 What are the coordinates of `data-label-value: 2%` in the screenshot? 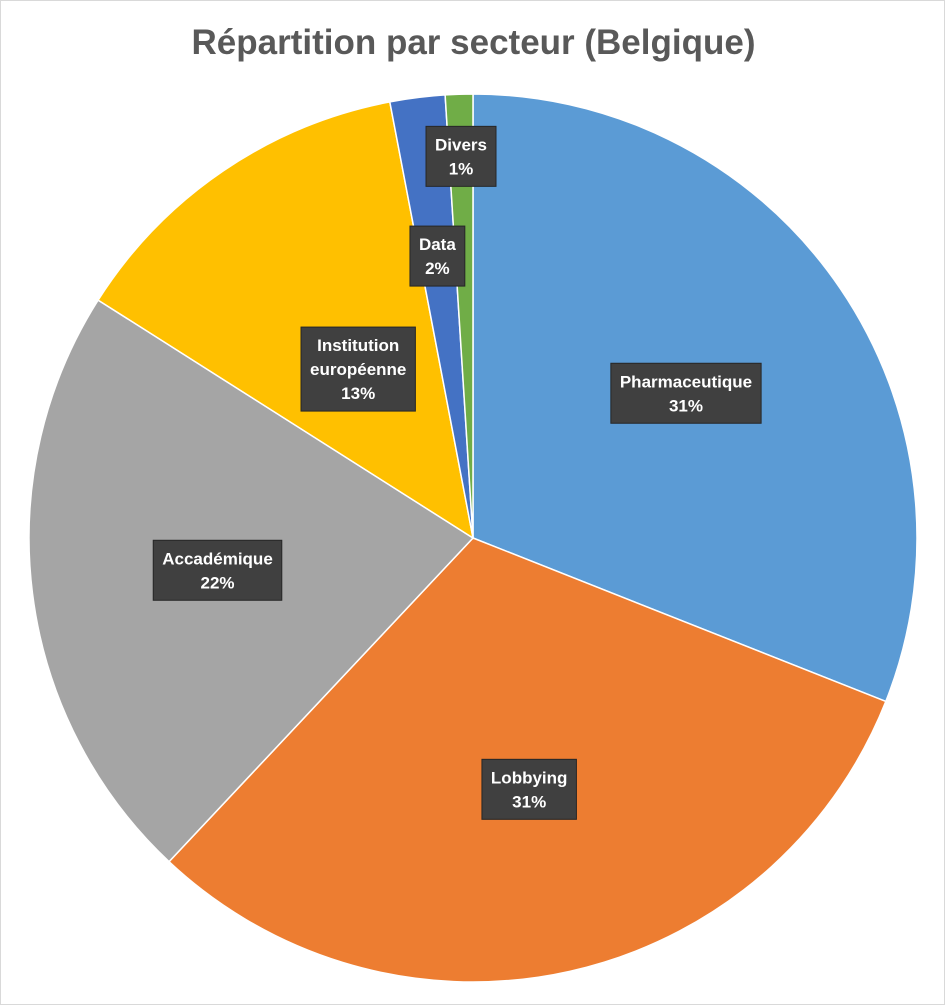 It's located at (437, 268).